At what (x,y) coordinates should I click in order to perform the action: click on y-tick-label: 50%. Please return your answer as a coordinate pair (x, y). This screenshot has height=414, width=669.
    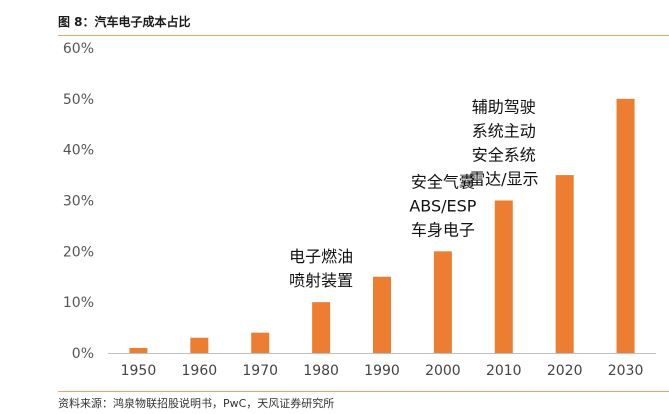
    Looking at the image, I should click on (78, 100).